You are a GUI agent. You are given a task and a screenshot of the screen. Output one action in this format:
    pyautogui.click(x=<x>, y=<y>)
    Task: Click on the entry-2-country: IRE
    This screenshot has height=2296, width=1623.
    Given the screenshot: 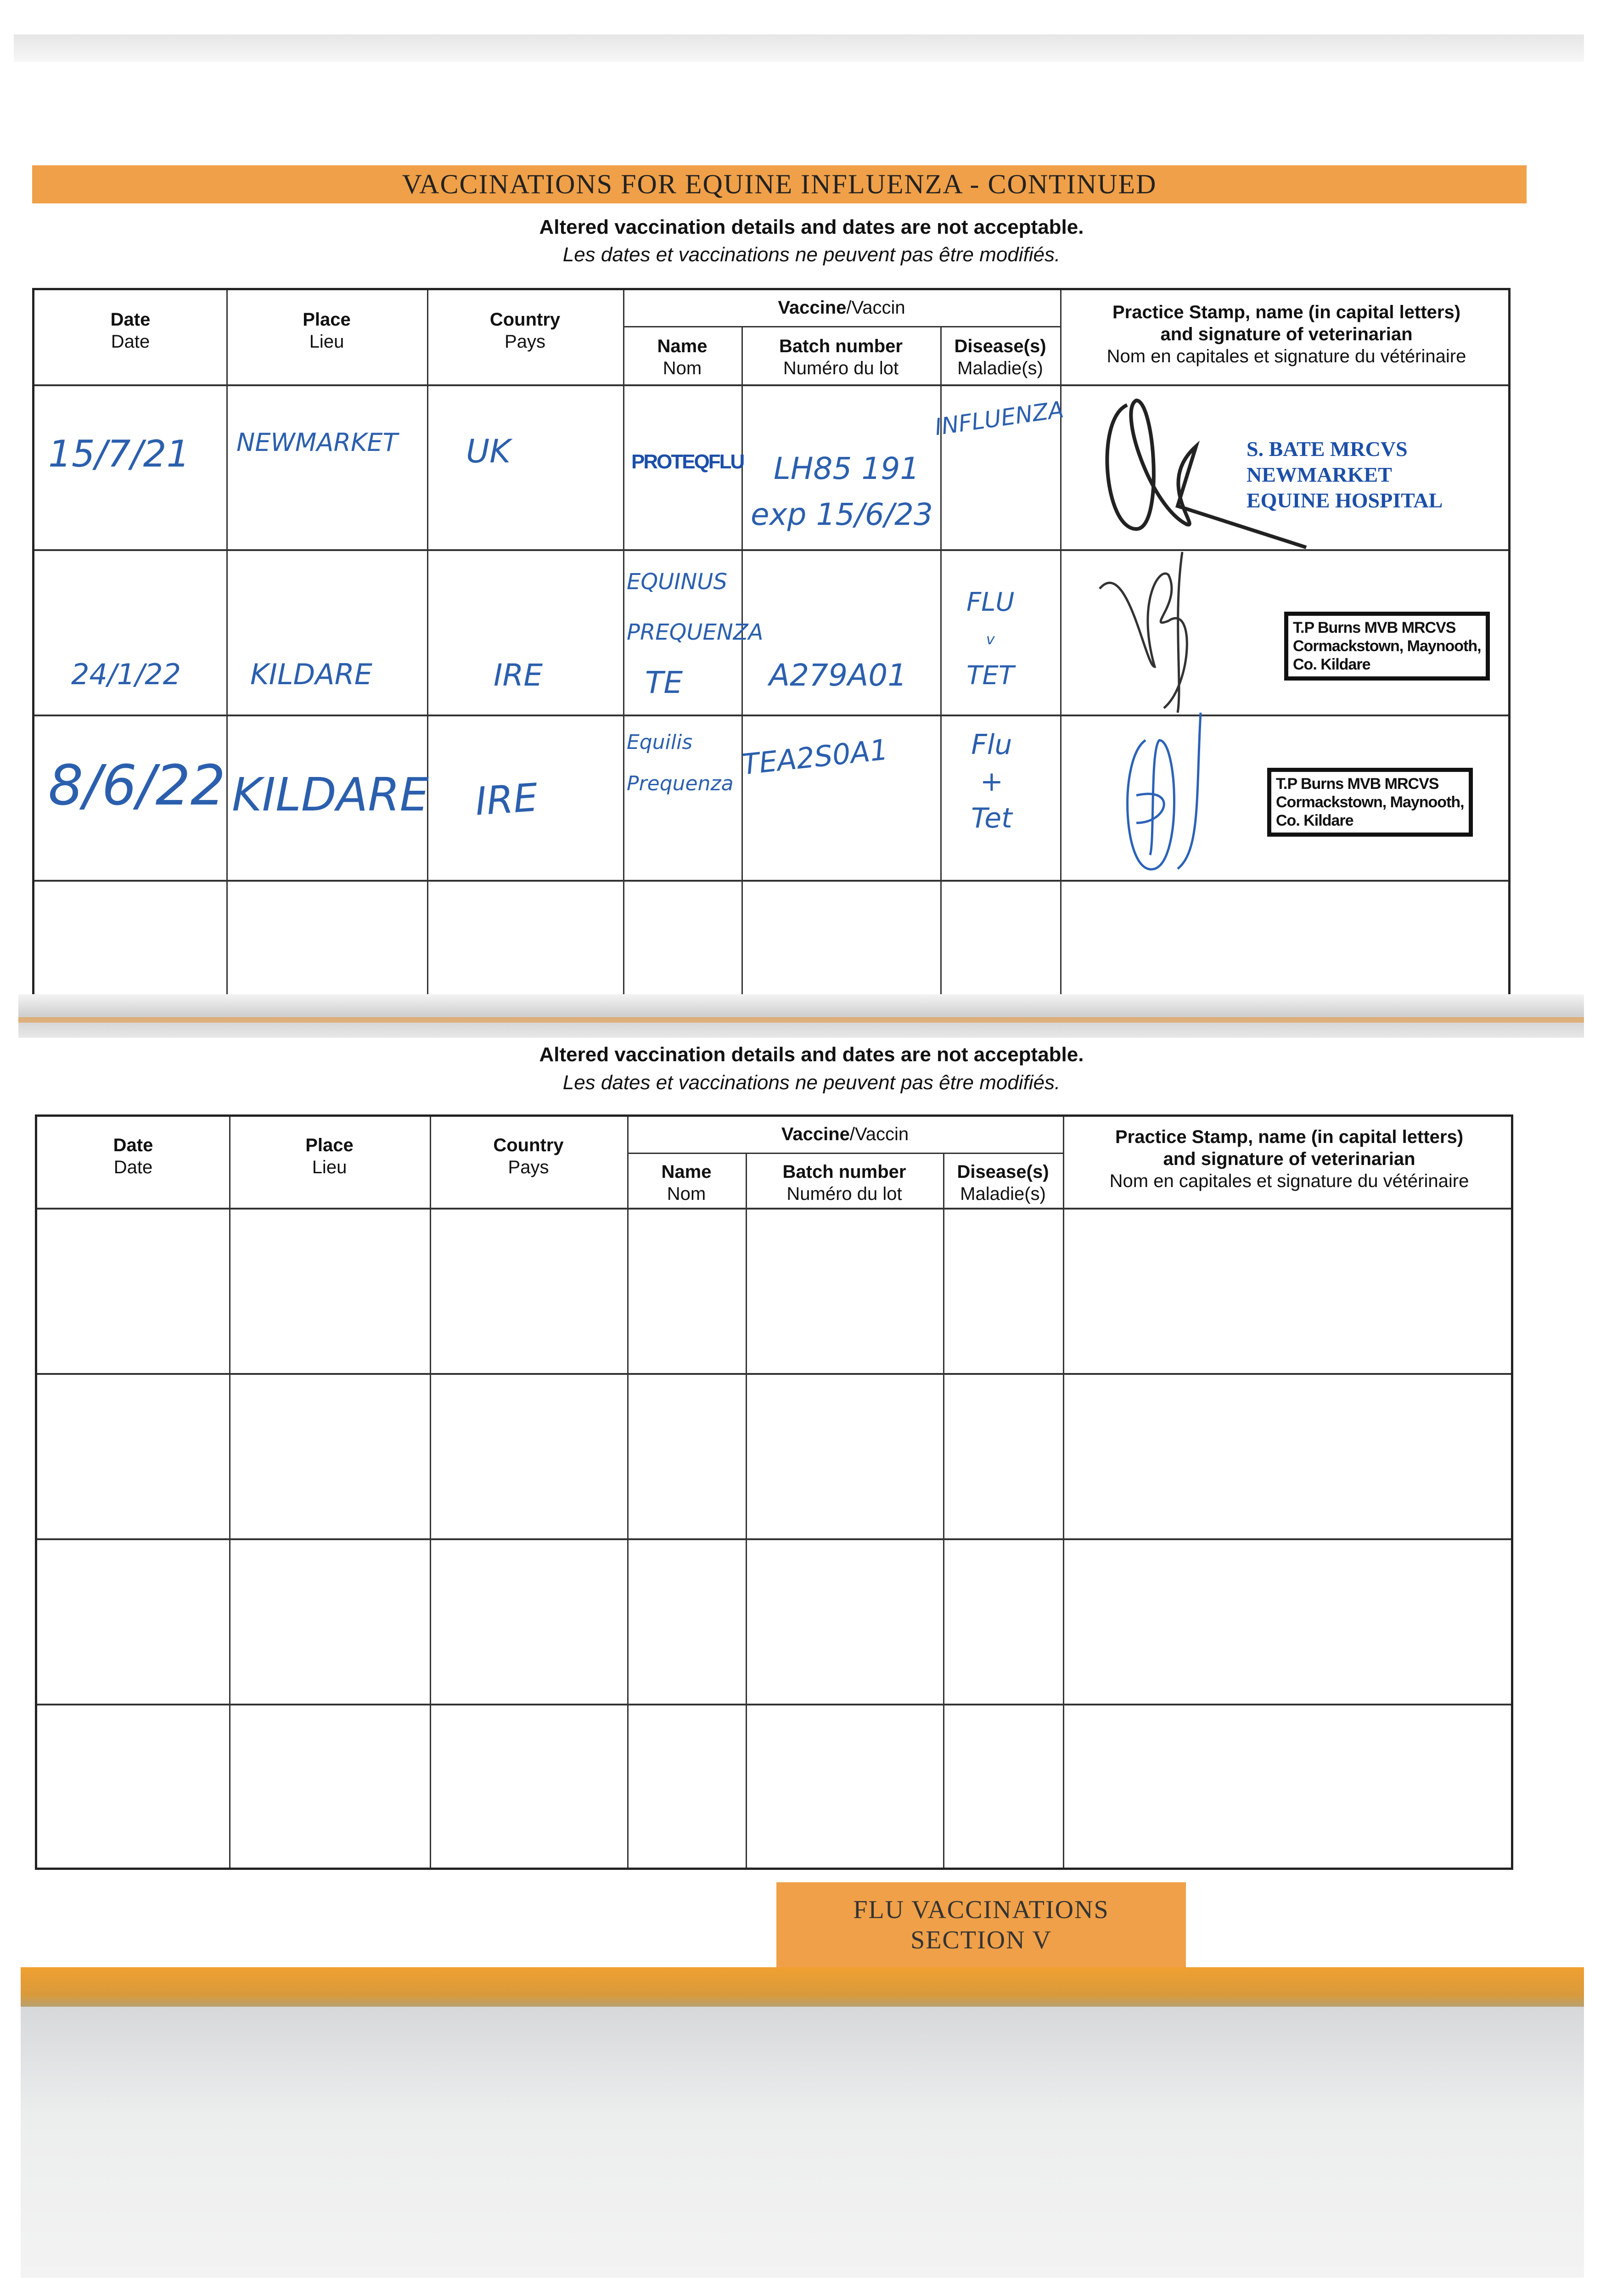 What is the action you would take?
    pyautogui.click(x=518, y=675)
    